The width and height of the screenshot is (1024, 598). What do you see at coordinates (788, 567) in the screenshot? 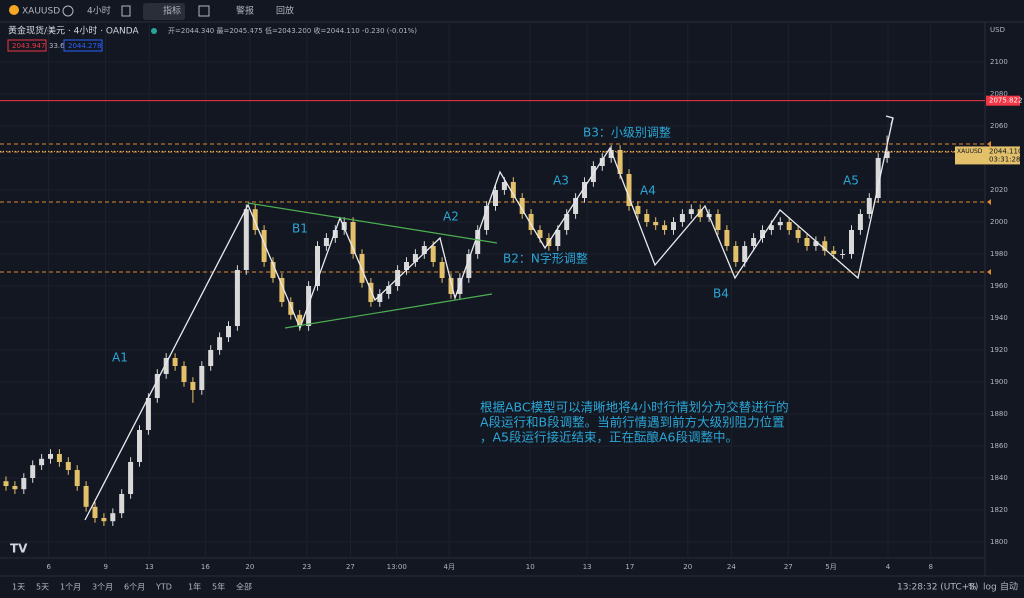
I see `x-tick-label: 27` at bounding box center [788, 567].